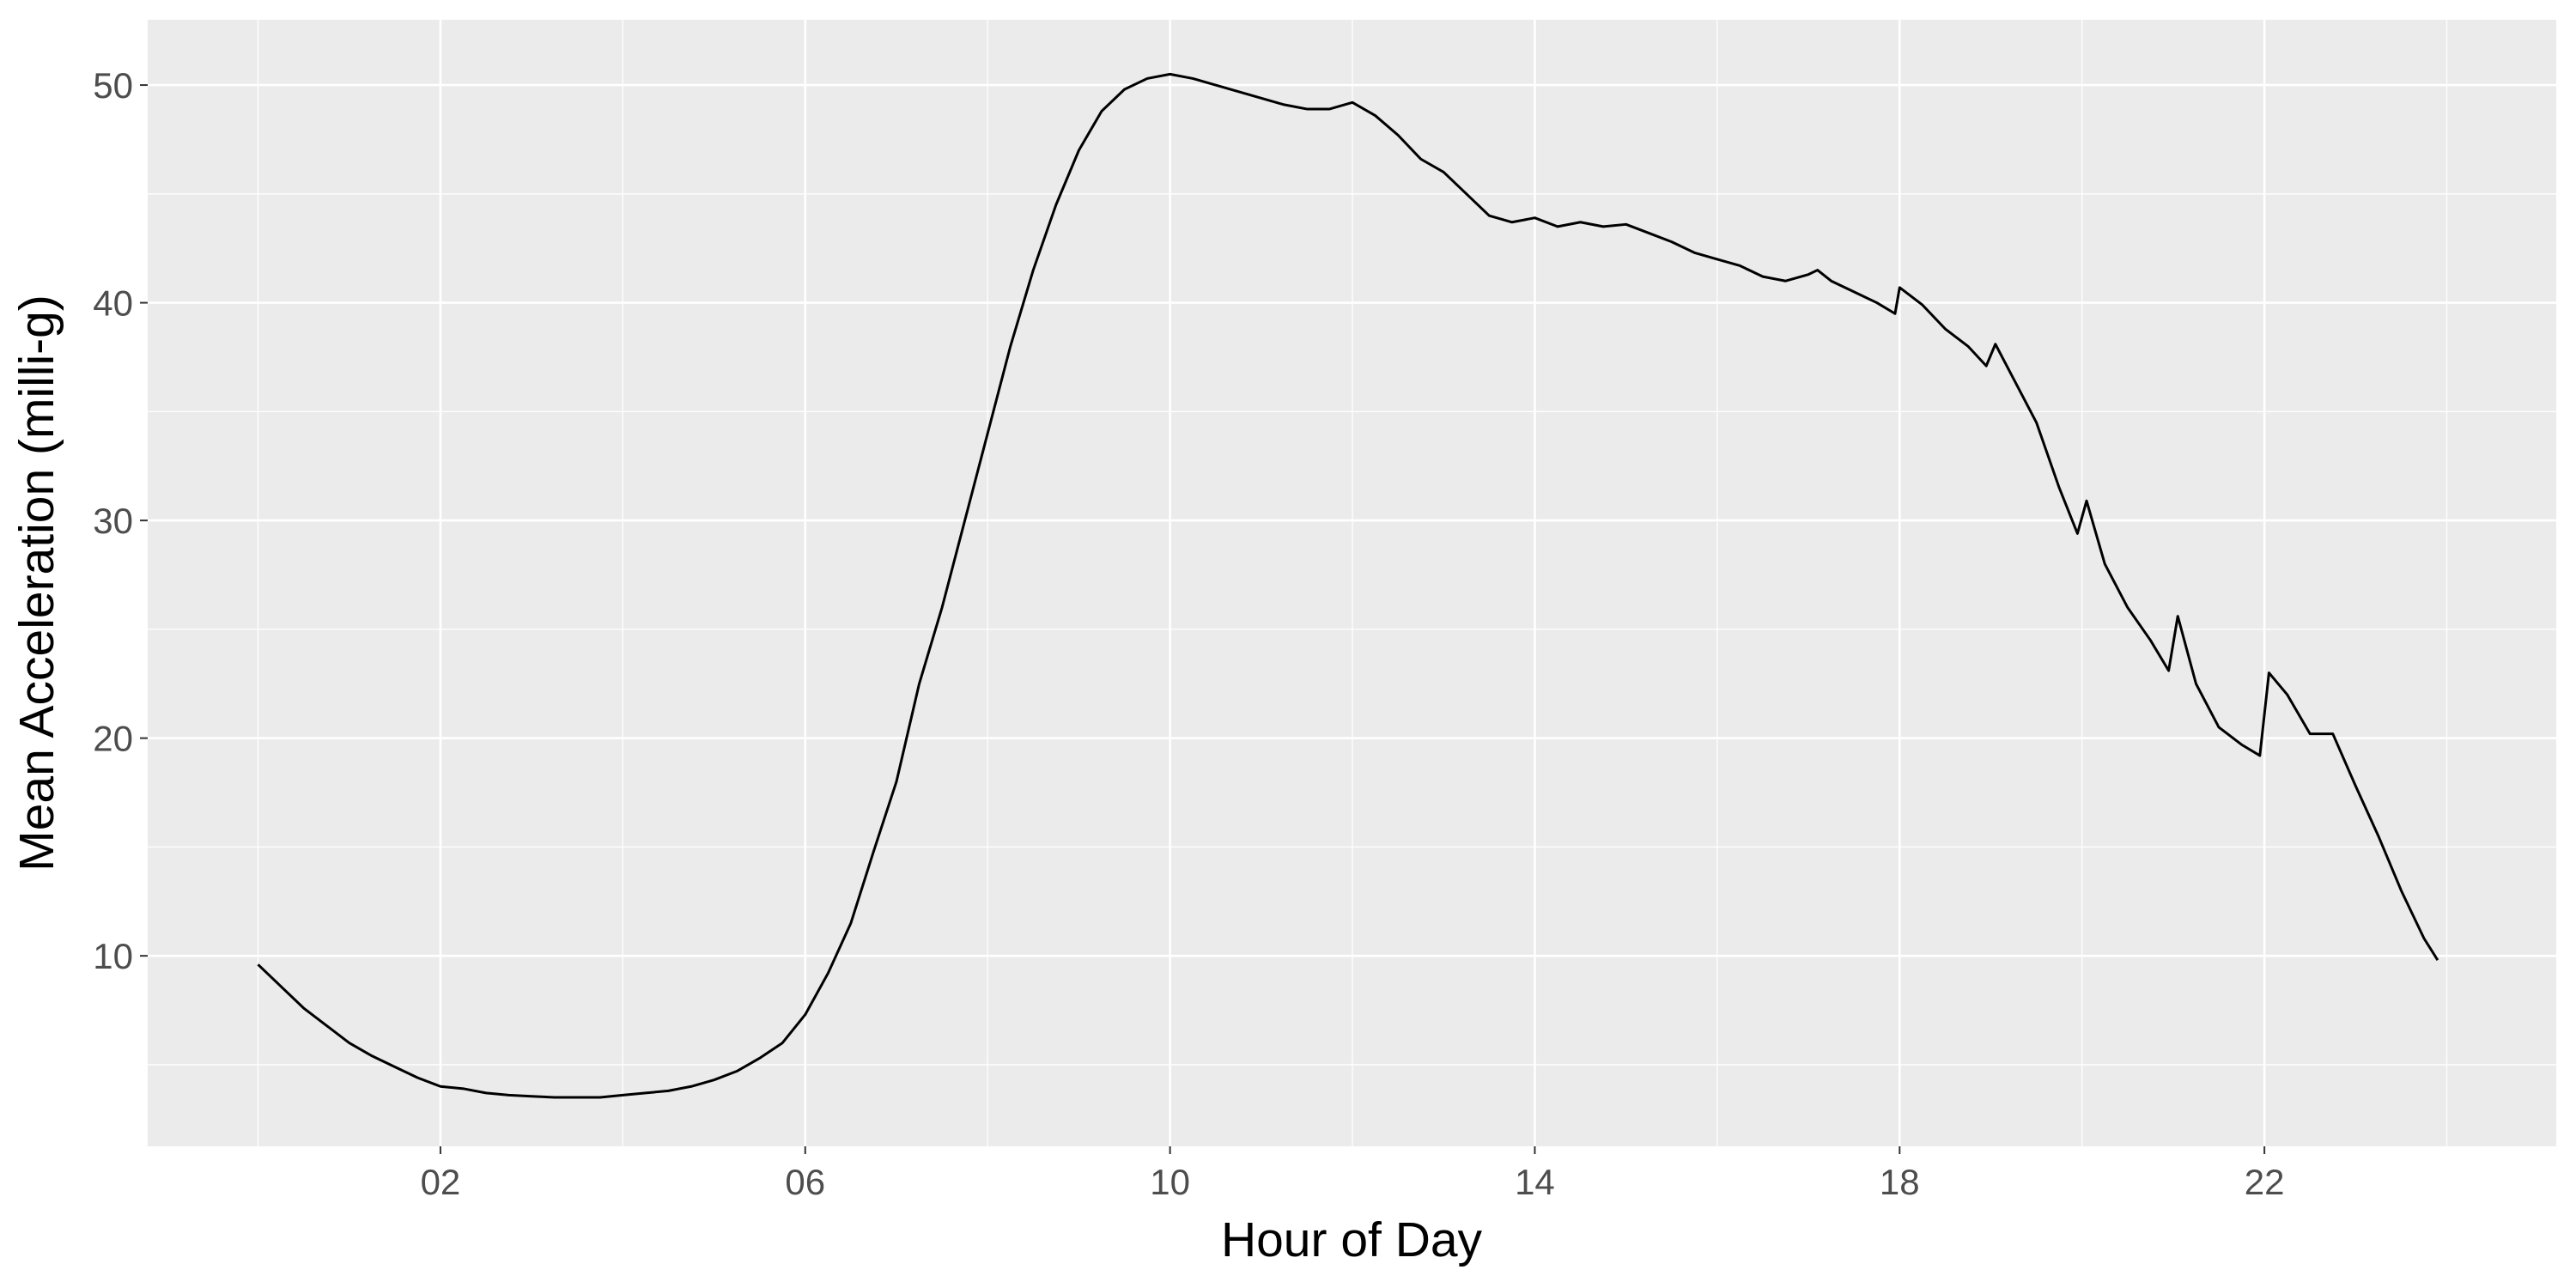 This screenshot has width=2576, height=1288. I want to click on y-tick-label: 20, so click(113, 739).